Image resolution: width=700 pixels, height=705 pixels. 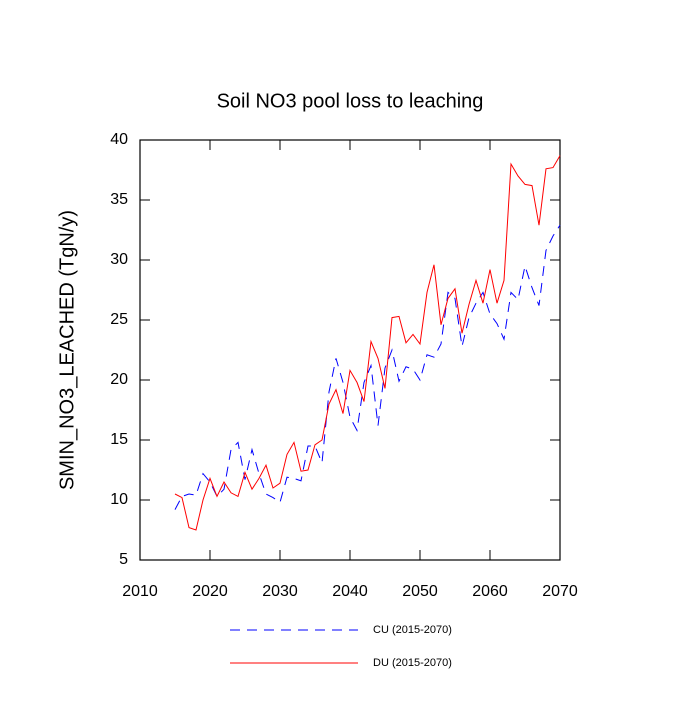 What do you see at coordinates (67, 350) in the screenshot?
I see `y-axis-label: SMIN_NO3_LEACHED (TgN/y)` at bounding box center [67, 350].